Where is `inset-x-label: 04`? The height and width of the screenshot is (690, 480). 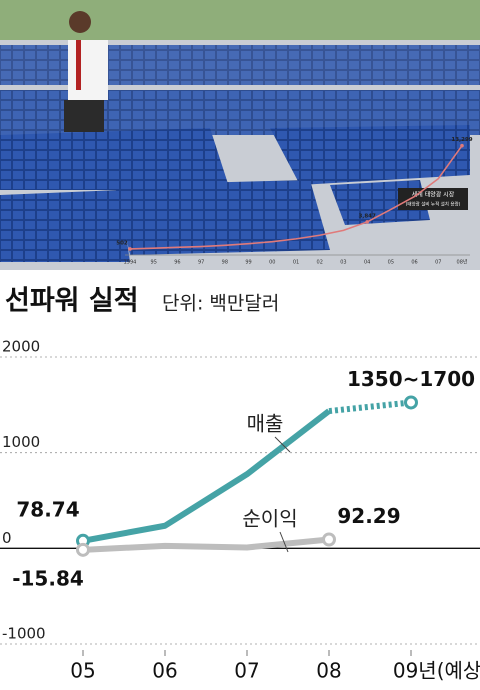
inset-x-label: 04 is located at coordinates (367, 263).